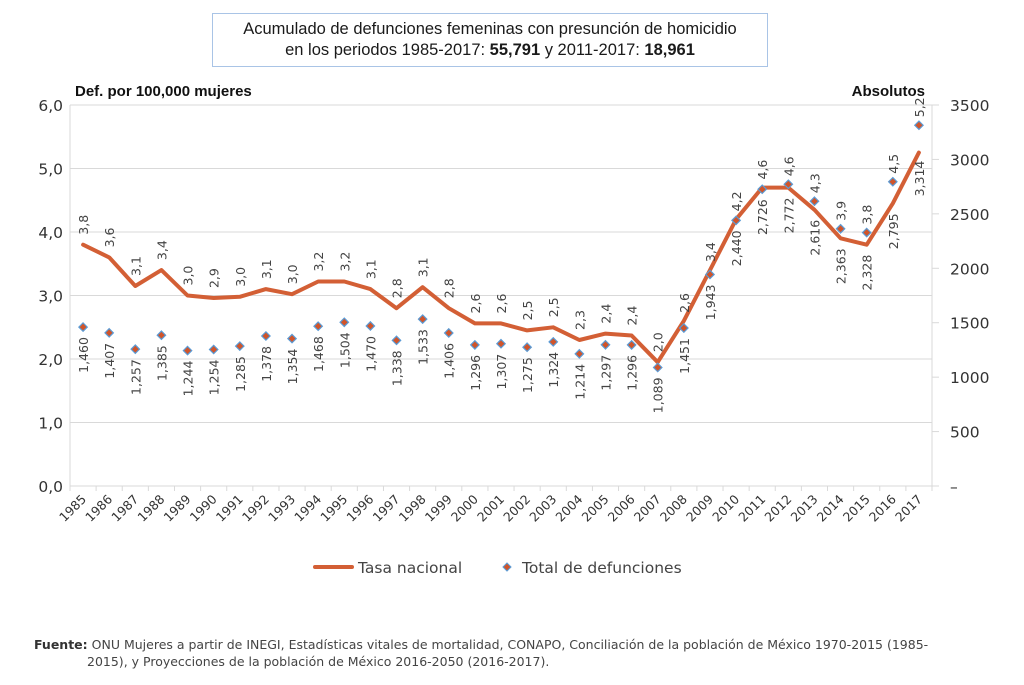 The width and height of the screenshot is (1024, 685). Describe the element at coordinates (684, 356) in the screenshot. I see `total-data-label: 1,451` at that location.